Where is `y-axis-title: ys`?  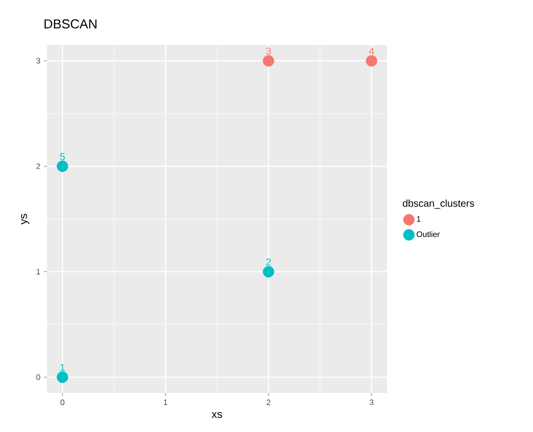 y-axis-title: ys is located at coordinates (25, 219).